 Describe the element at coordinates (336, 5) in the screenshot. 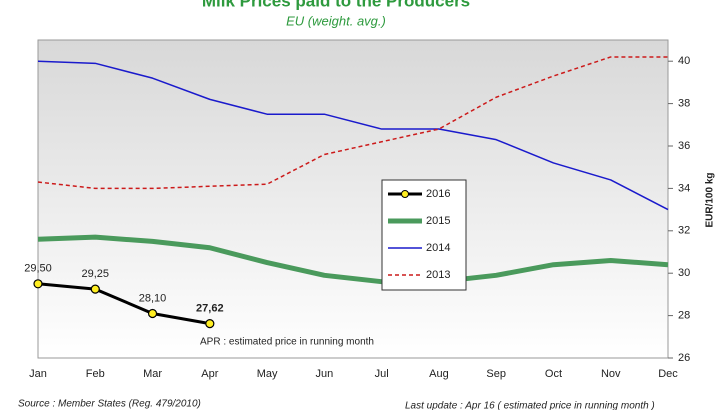

I see `chart-title: Milk Prices paid to the Producers` at that location.